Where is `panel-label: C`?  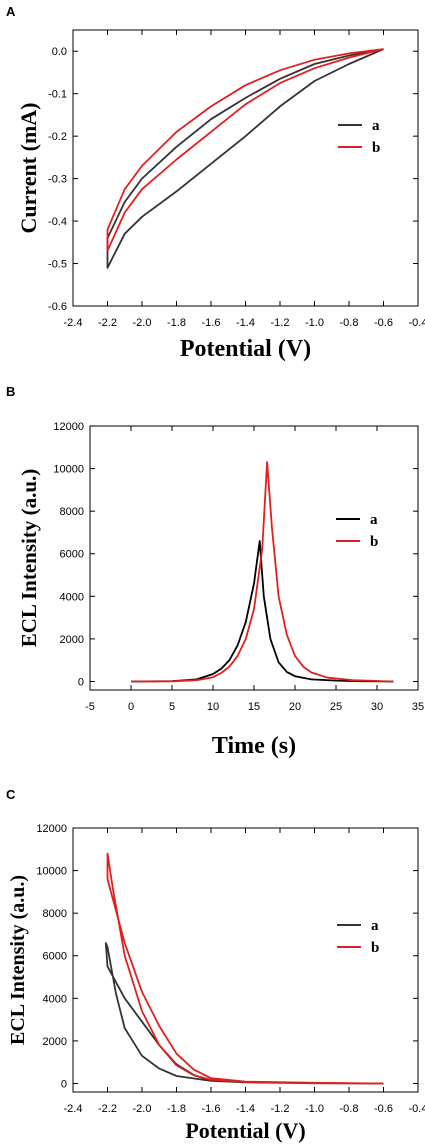 panel-label: C is located at coordinates (11, 794).